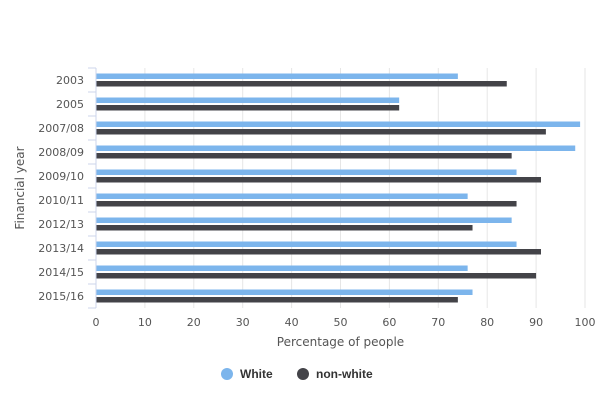  Describe the element at coordinates (585, 322) in the screenshot. I see `x-tick-label: 100` at that location.